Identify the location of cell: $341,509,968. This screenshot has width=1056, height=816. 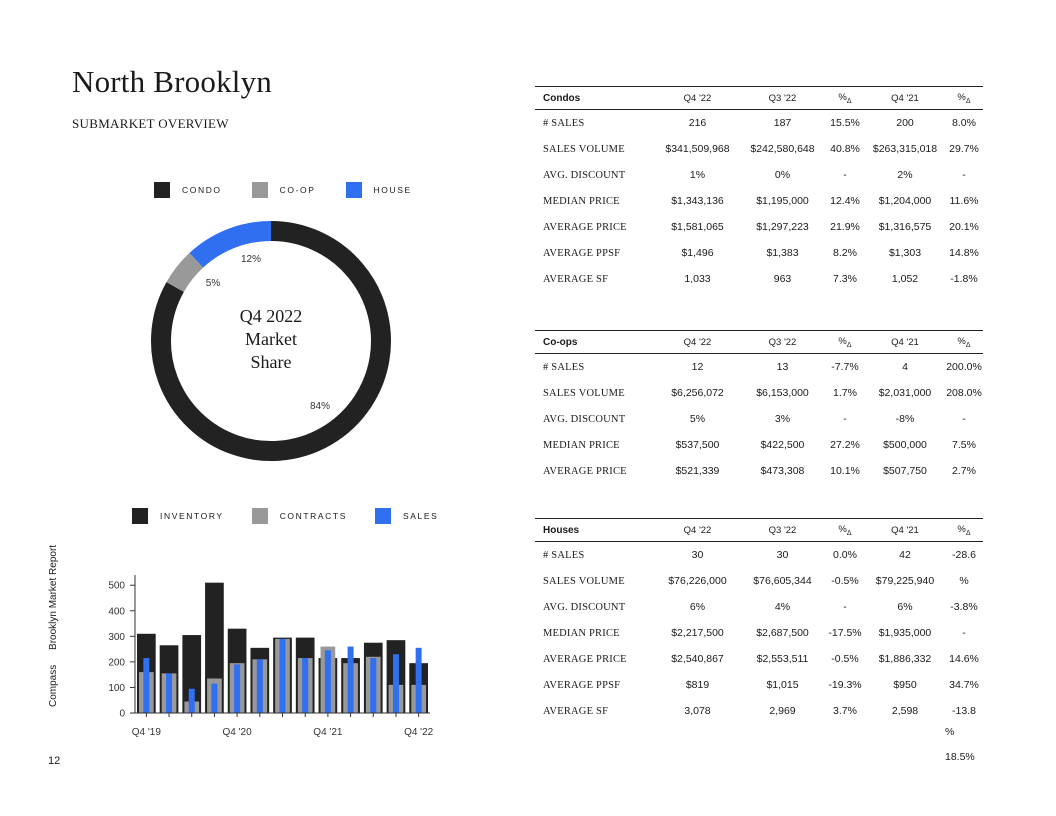
(697, 149).